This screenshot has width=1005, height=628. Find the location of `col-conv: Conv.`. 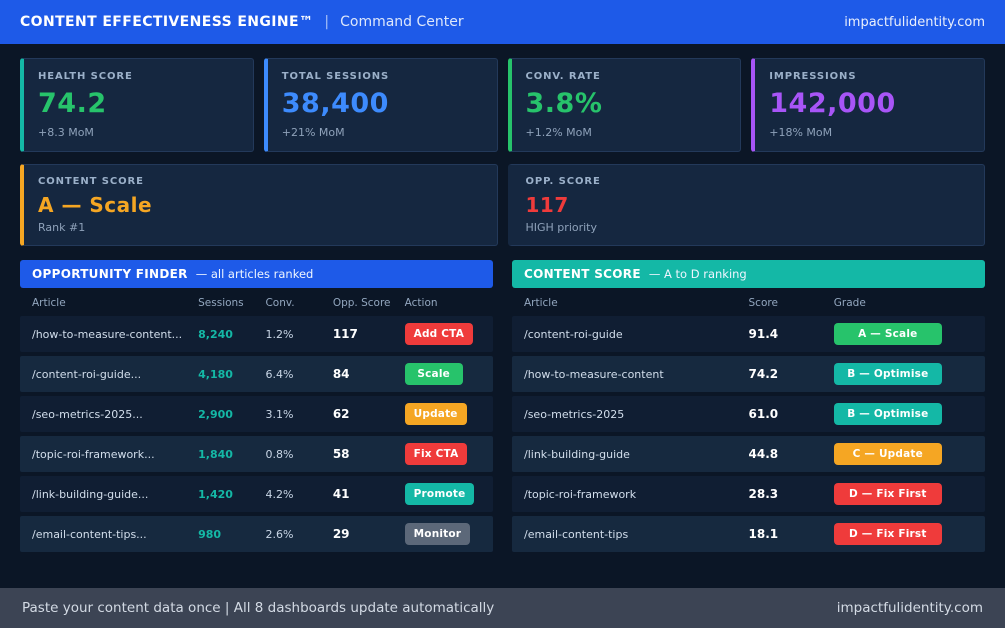

col-conv: Conv. is located at coordinates (280, 303).